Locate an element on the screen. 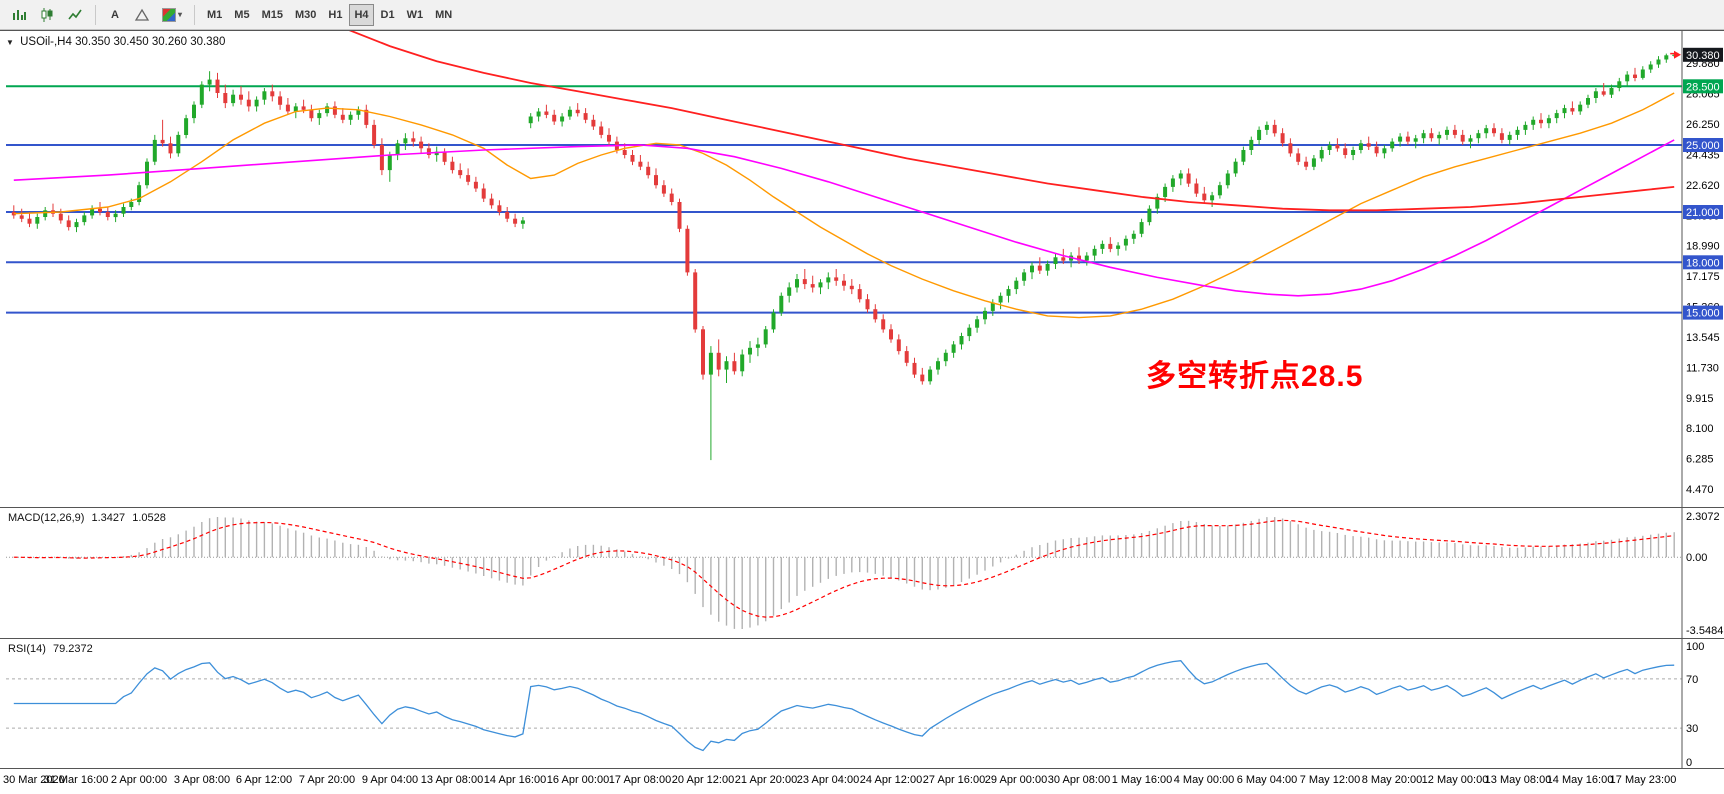  time-axis-label: 12 May 00:00 is located at coordinates (1455, 780).